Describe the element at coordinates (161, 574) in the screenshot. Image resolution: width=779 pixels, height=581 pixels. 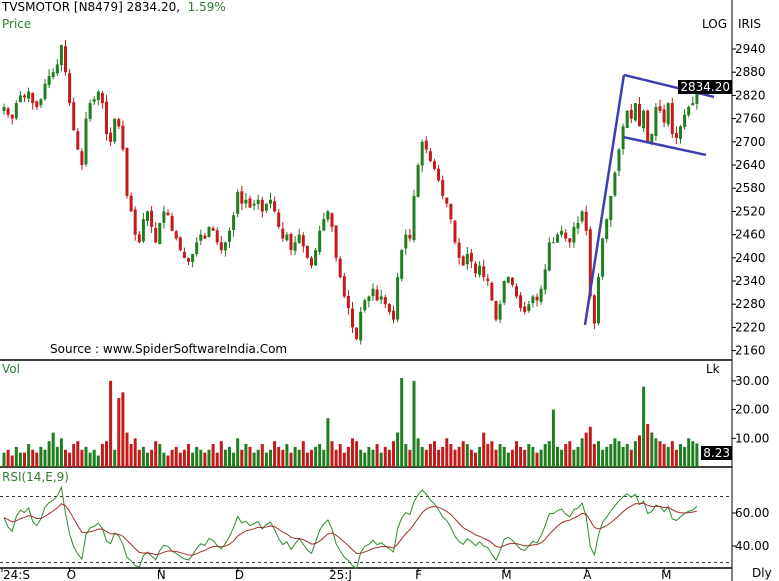
I see `x-tick-label: N` at that location.